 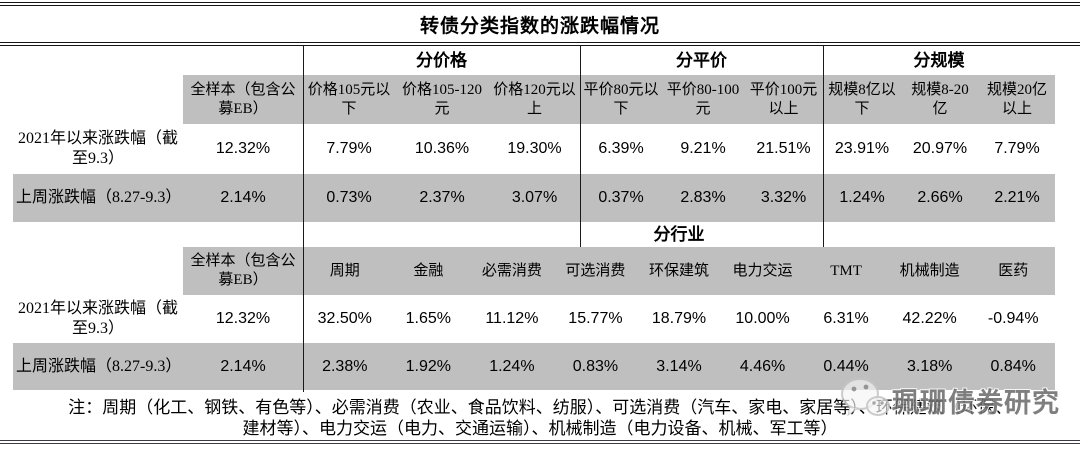 What do you see at coordinates (1013, 318) in the screenshot?
I see `table-cell: -0.94%` at bounding box center [1013, 318].